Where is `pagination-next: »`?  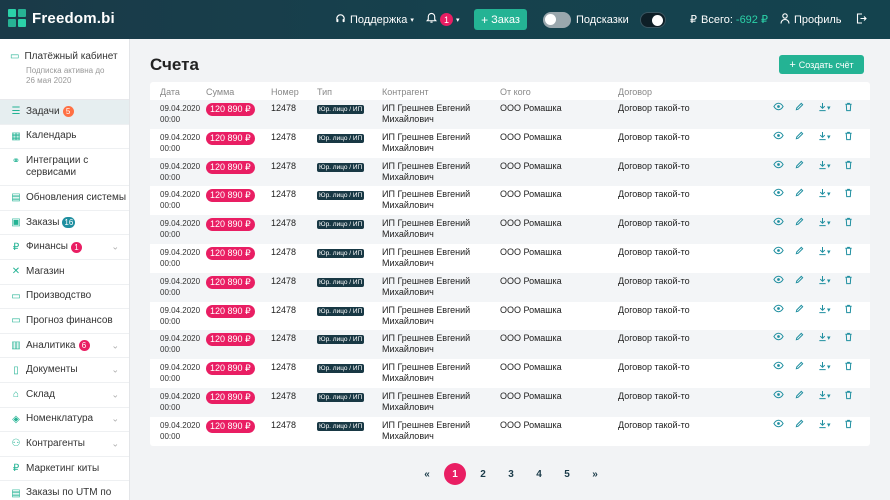
pagination-next: » is located at coordinates (595, 474).